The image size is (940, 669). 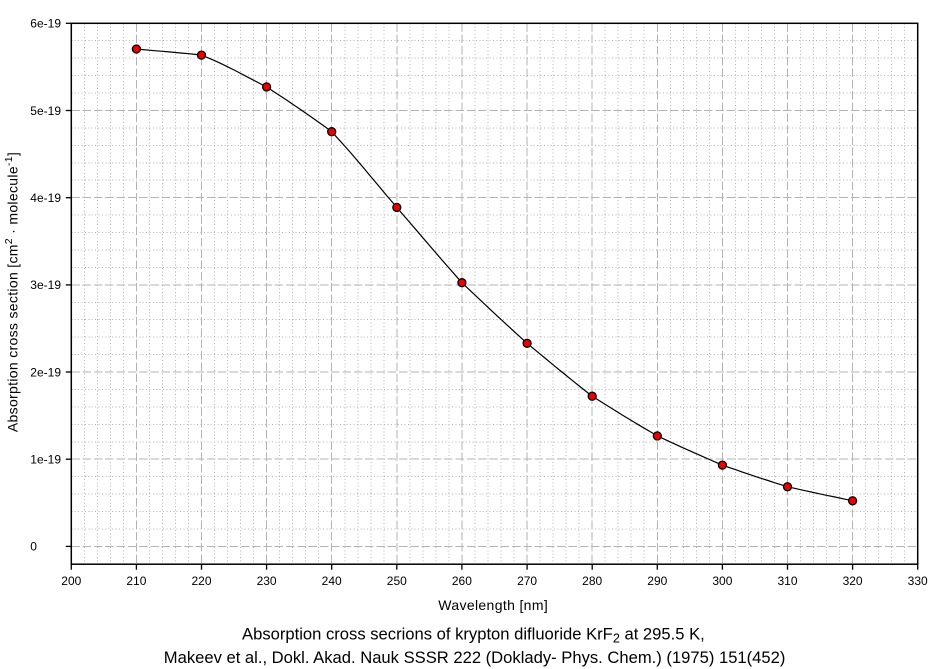 I want to click on svg-text: 2e-19, so click(x=45, y=372).